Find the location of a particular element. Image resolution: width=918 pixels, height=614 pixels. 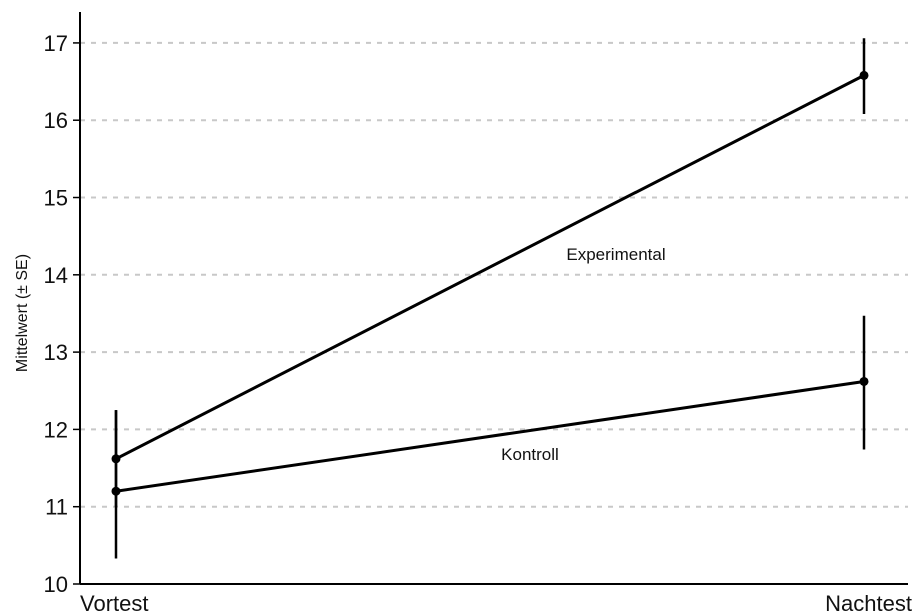

series-labels: Experimental Kontroll is located at coordinates (583, 354).